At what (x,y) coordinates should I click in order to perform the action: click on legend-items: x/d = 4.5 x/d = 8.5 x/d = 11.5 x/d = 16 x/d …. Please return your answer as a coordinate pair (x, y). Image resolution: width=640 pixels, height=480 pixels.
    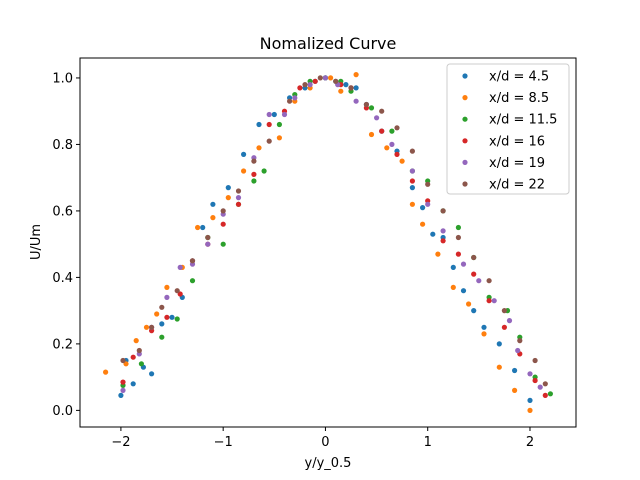
    Looking at the image, I should click on (509, 131).